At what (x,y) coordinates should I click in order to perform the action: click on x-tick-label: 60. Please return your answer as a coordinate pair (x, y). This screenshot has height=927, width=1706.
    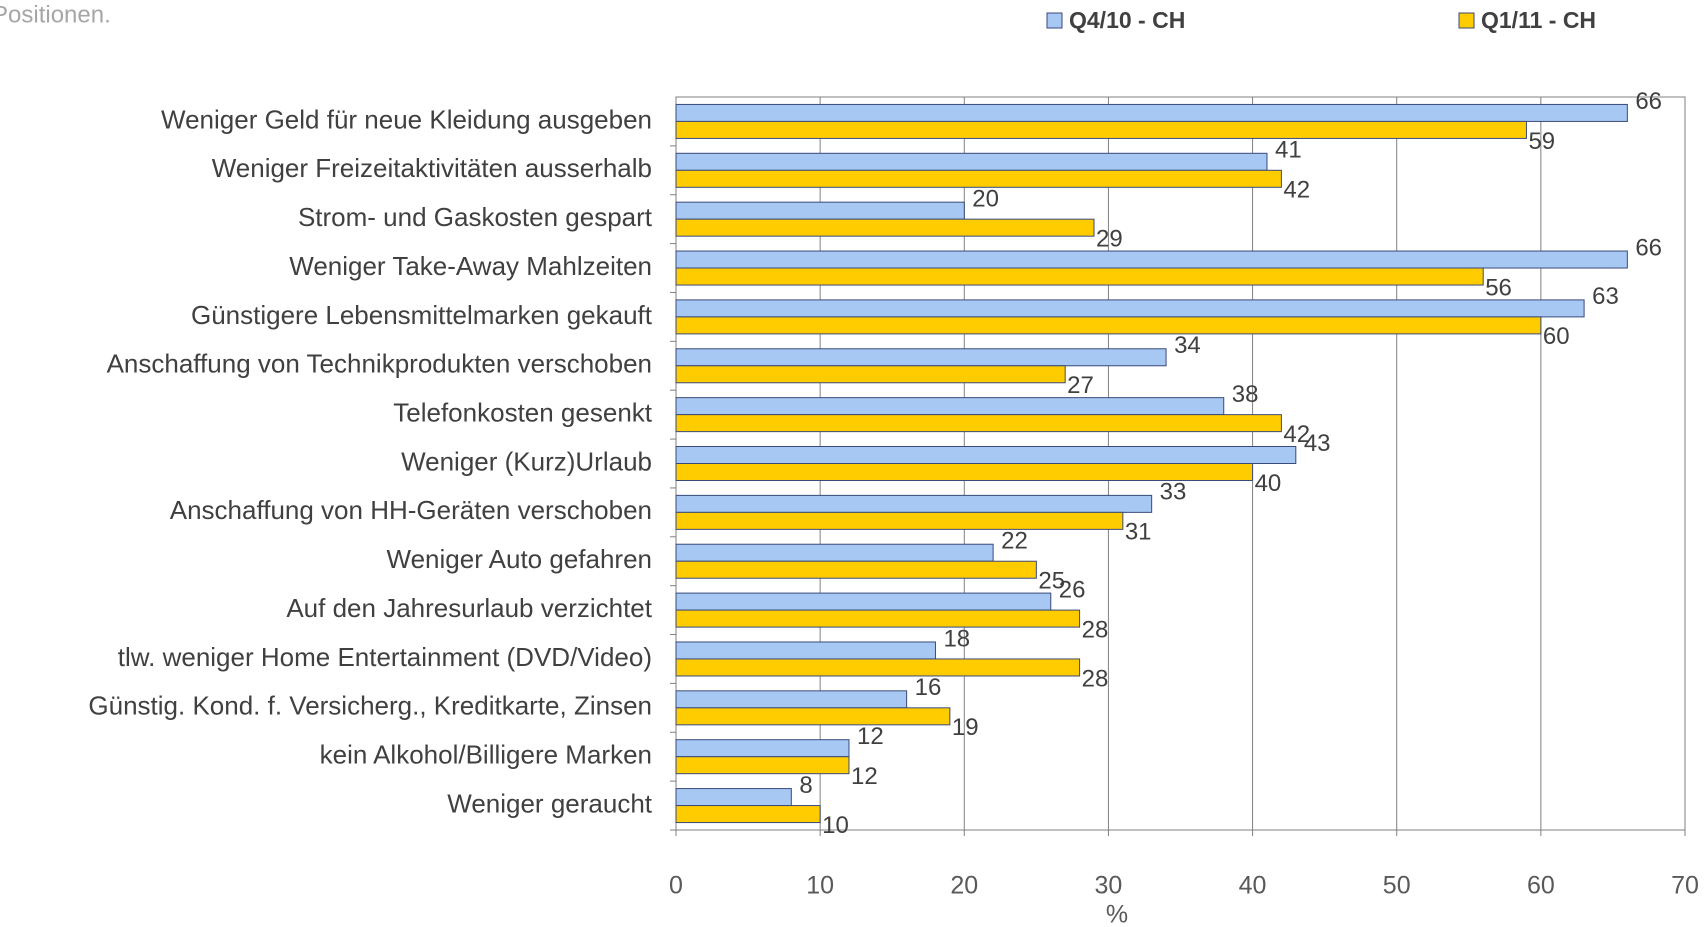
    Looking at the image, I should click on (1541, 886).